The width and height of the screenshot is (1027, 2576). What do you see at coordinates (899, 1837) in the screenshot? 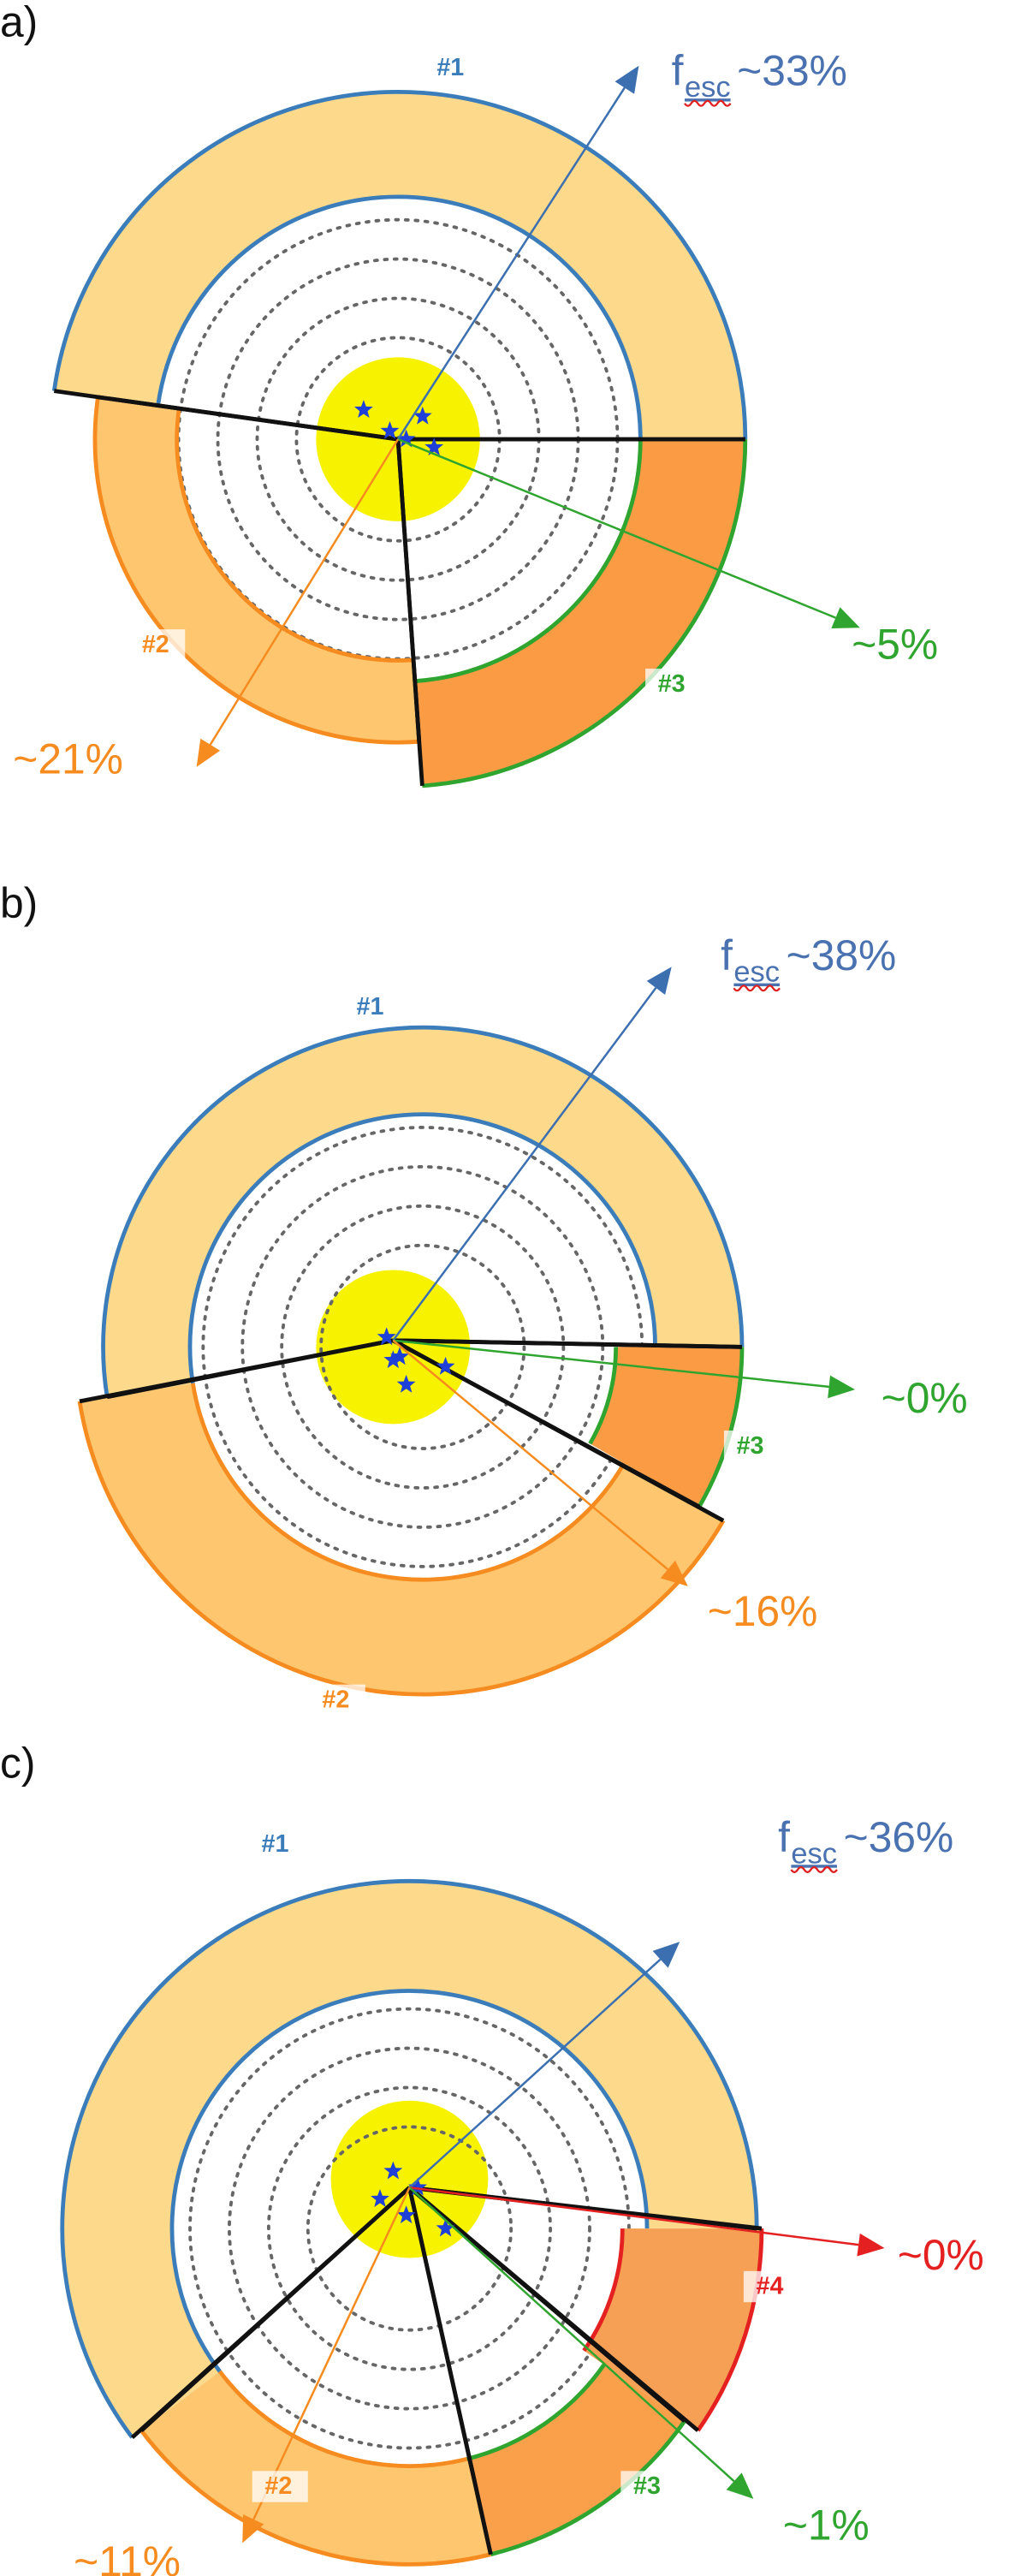
I see `fesc-value: ~36%` at bounding box center [899, 1837].